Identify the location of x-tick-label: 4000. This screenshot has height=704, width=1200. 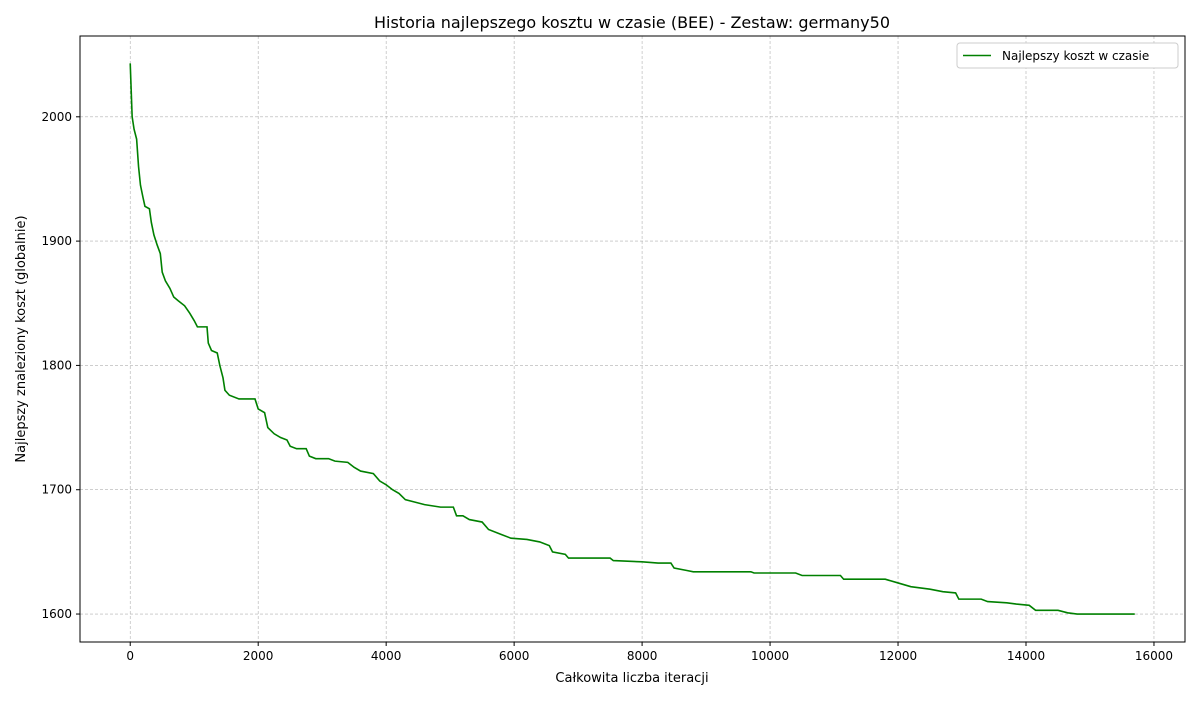
(386, 656).